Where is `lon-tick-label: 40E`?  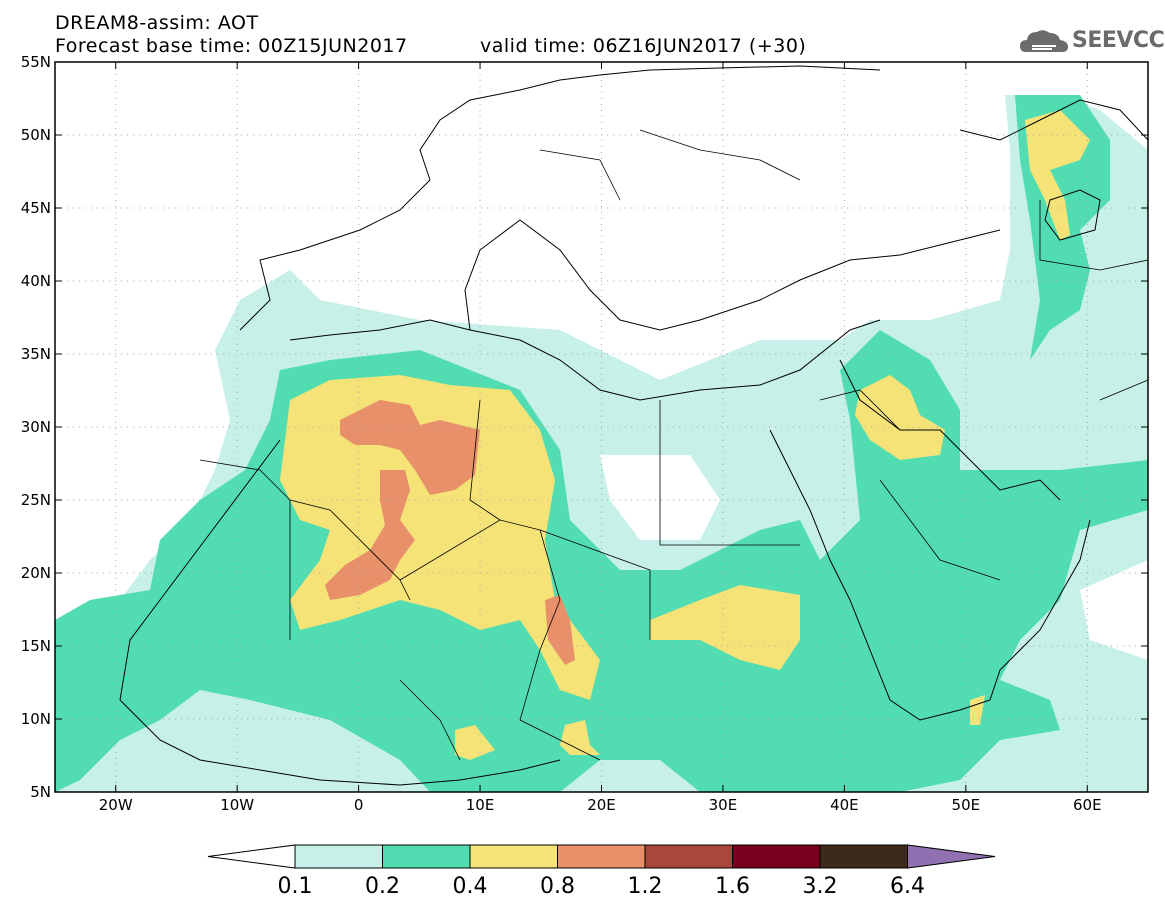
lon-tick-label: 40E is located at coordinates (844, 805).